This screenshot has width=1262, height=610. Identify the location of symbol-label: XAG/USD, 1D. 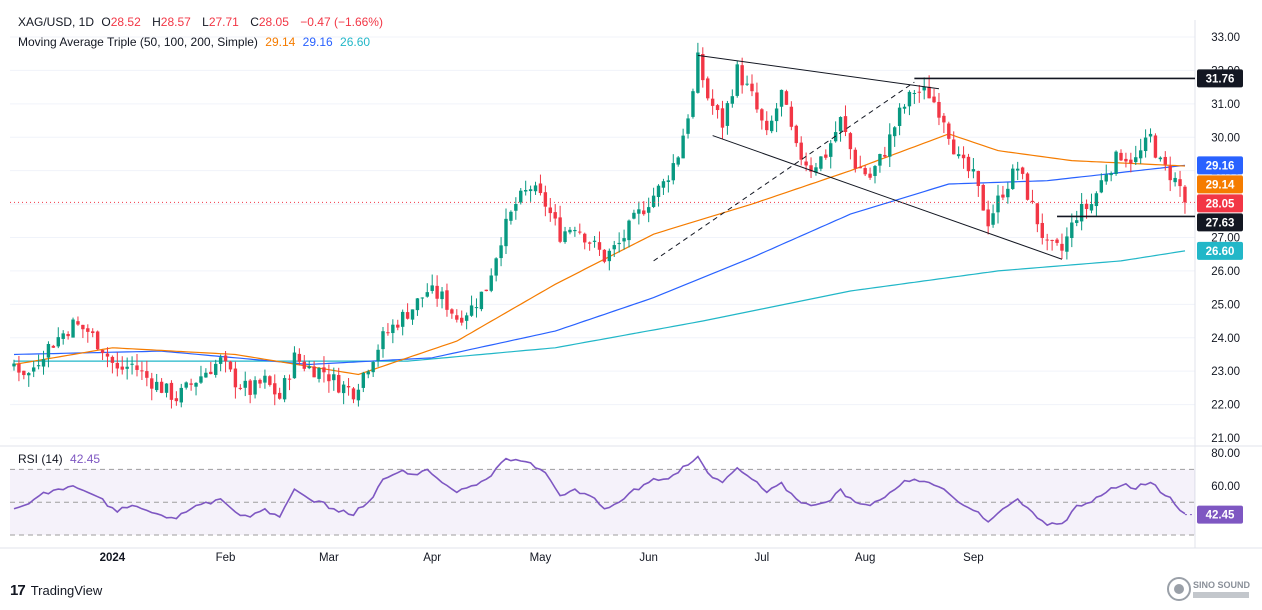
(56, 22).